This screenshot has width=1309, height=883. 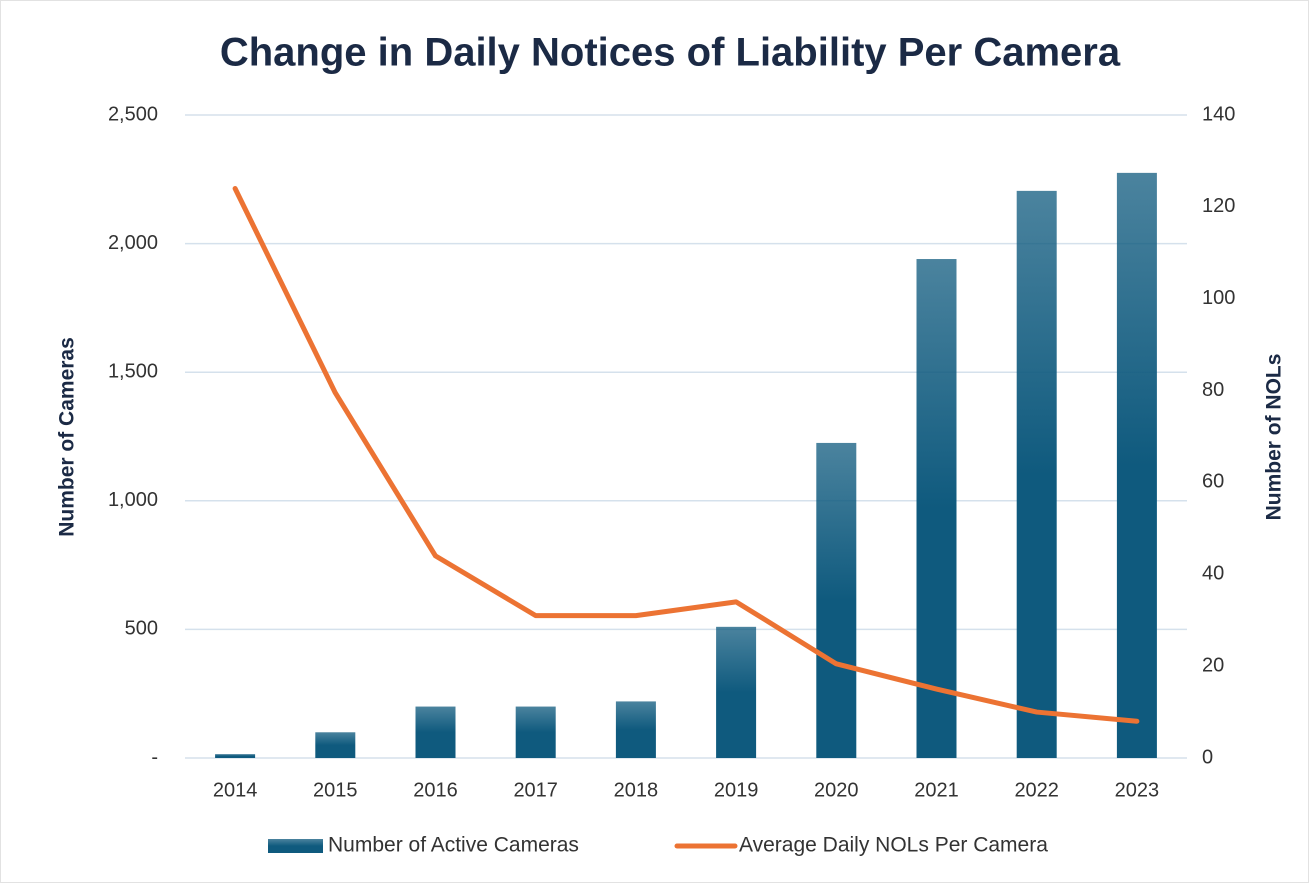 What do you see at coordinates (453, 845) in the screenshot?
I see `legend-label: Number of Active Cameras` at bounding box center [453, 845].